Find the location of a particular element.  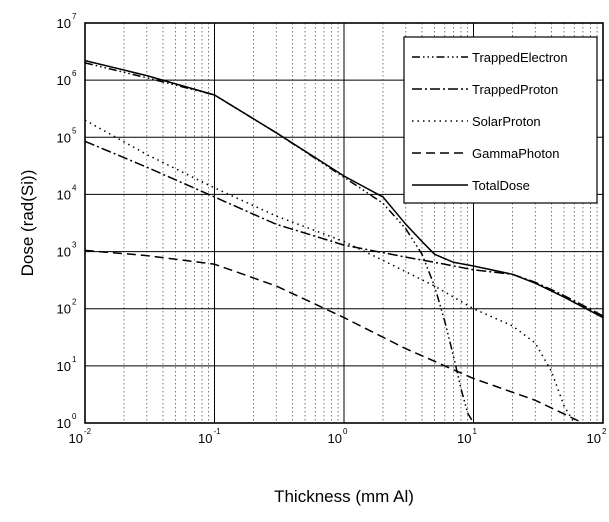

y-tick-label: 10 1 is located at coordinates (67, 364).